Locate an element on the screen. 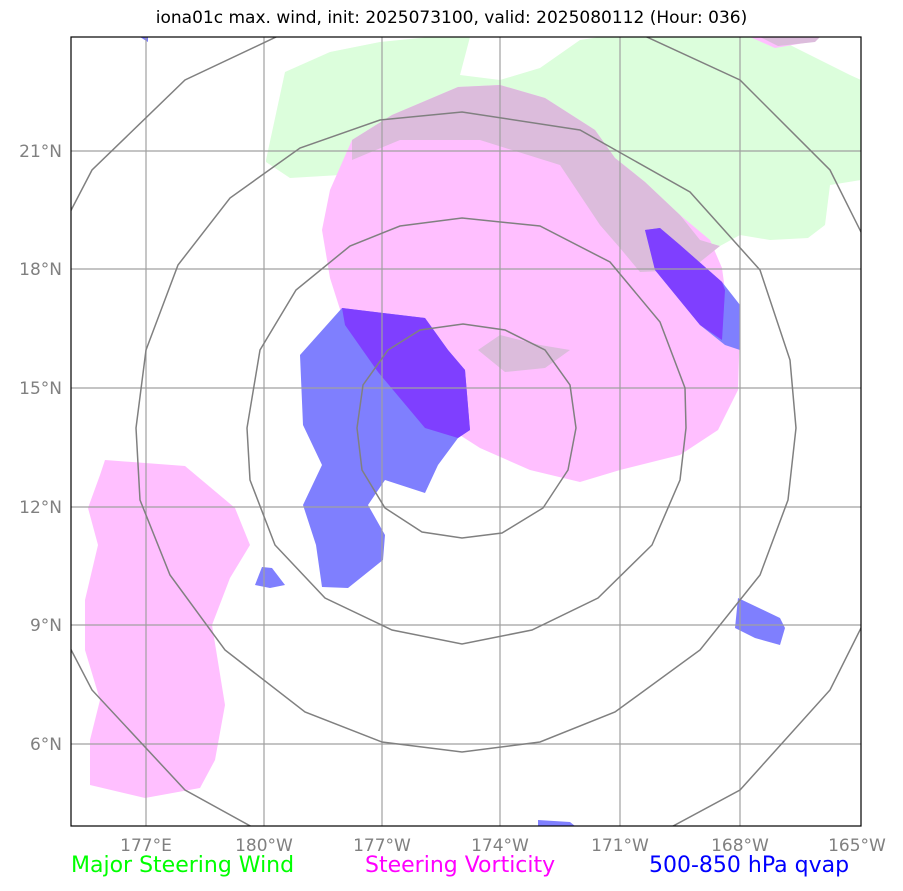  lon-tick-label: 168°W is located at coordinates (740, 846).